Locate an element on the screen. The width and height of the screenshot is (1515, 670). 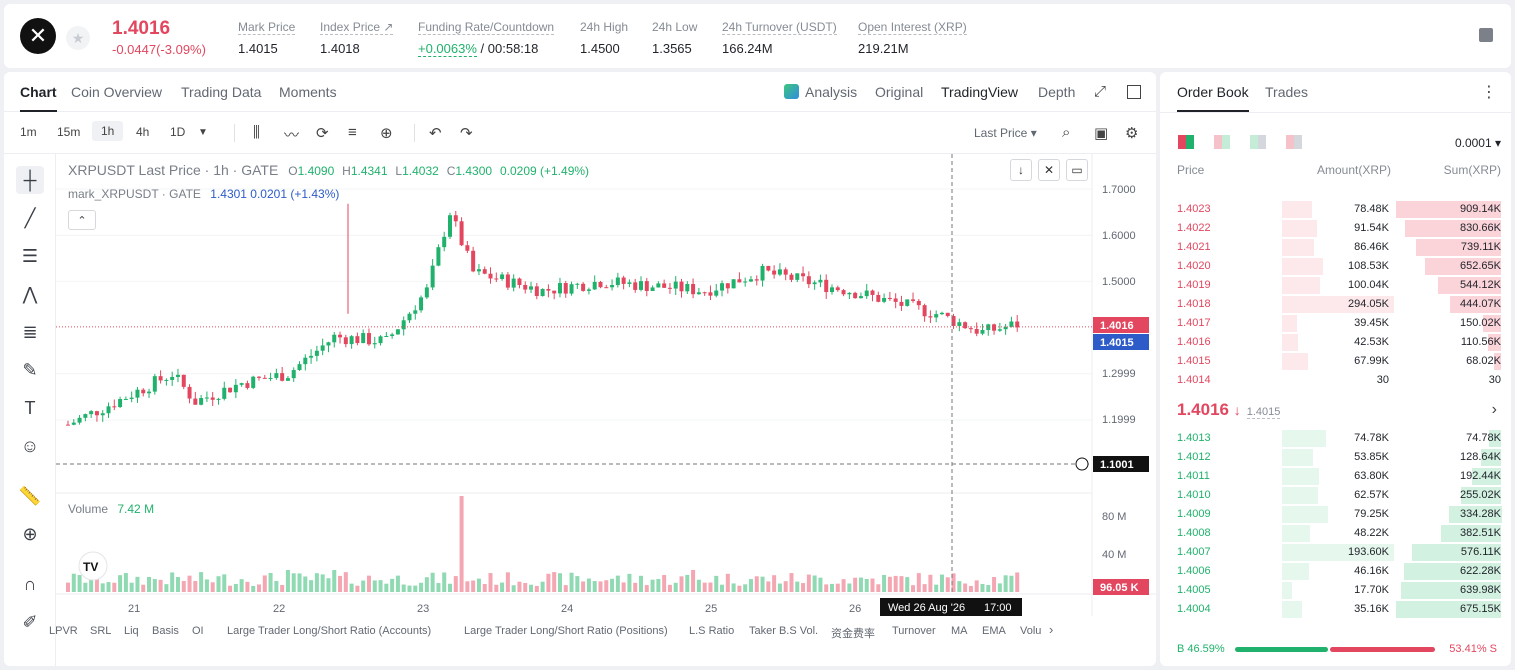
refresh-icon: ⟳ is located at coordinates (322, 133).